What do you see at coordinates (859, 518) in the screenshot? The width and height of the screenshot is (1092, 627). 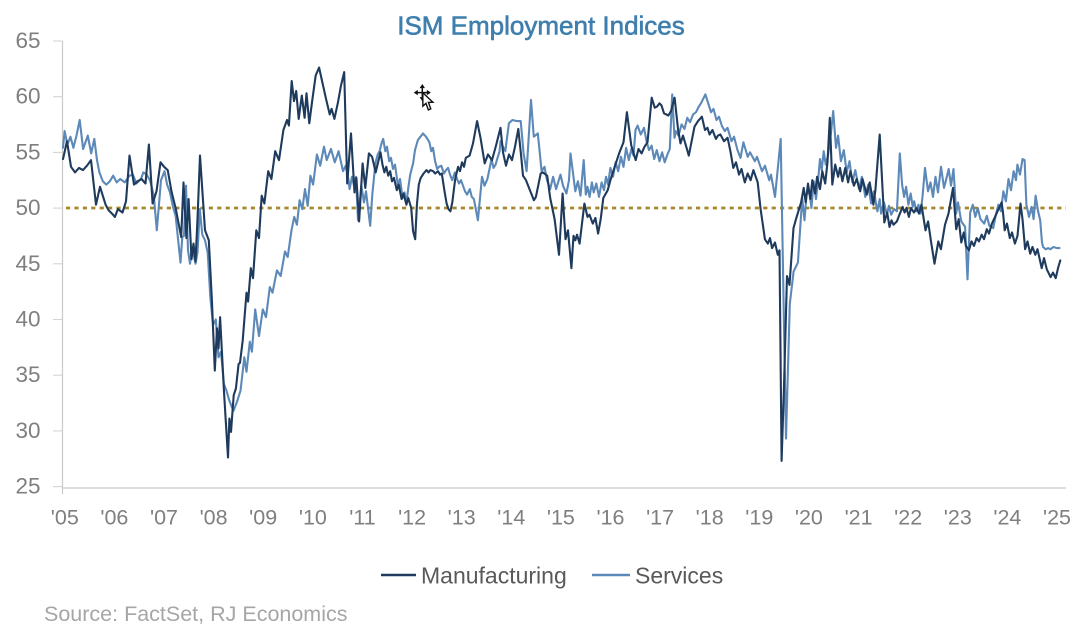 I see `svg-text: '21` at bounding box center [859, 518].